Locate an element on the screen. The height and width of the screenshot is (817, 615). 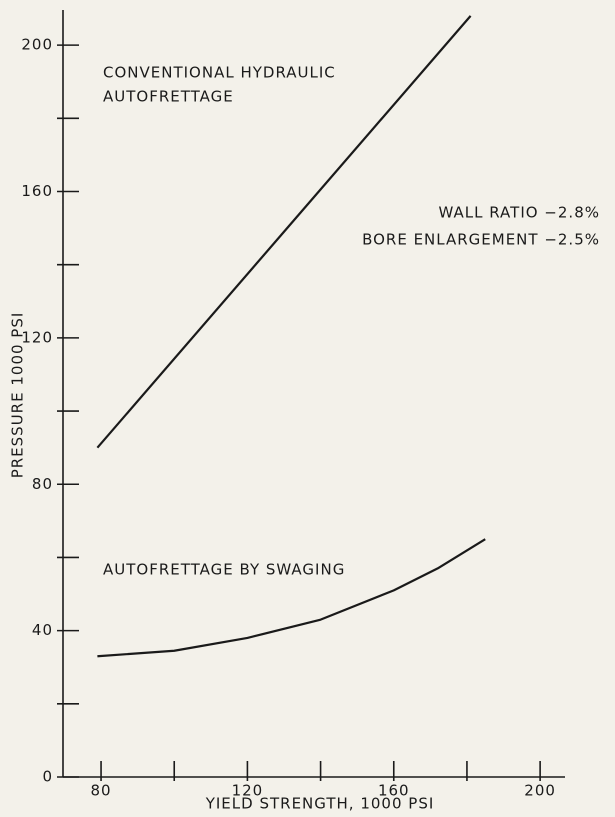
data-line is located at coordinates (291, 598).